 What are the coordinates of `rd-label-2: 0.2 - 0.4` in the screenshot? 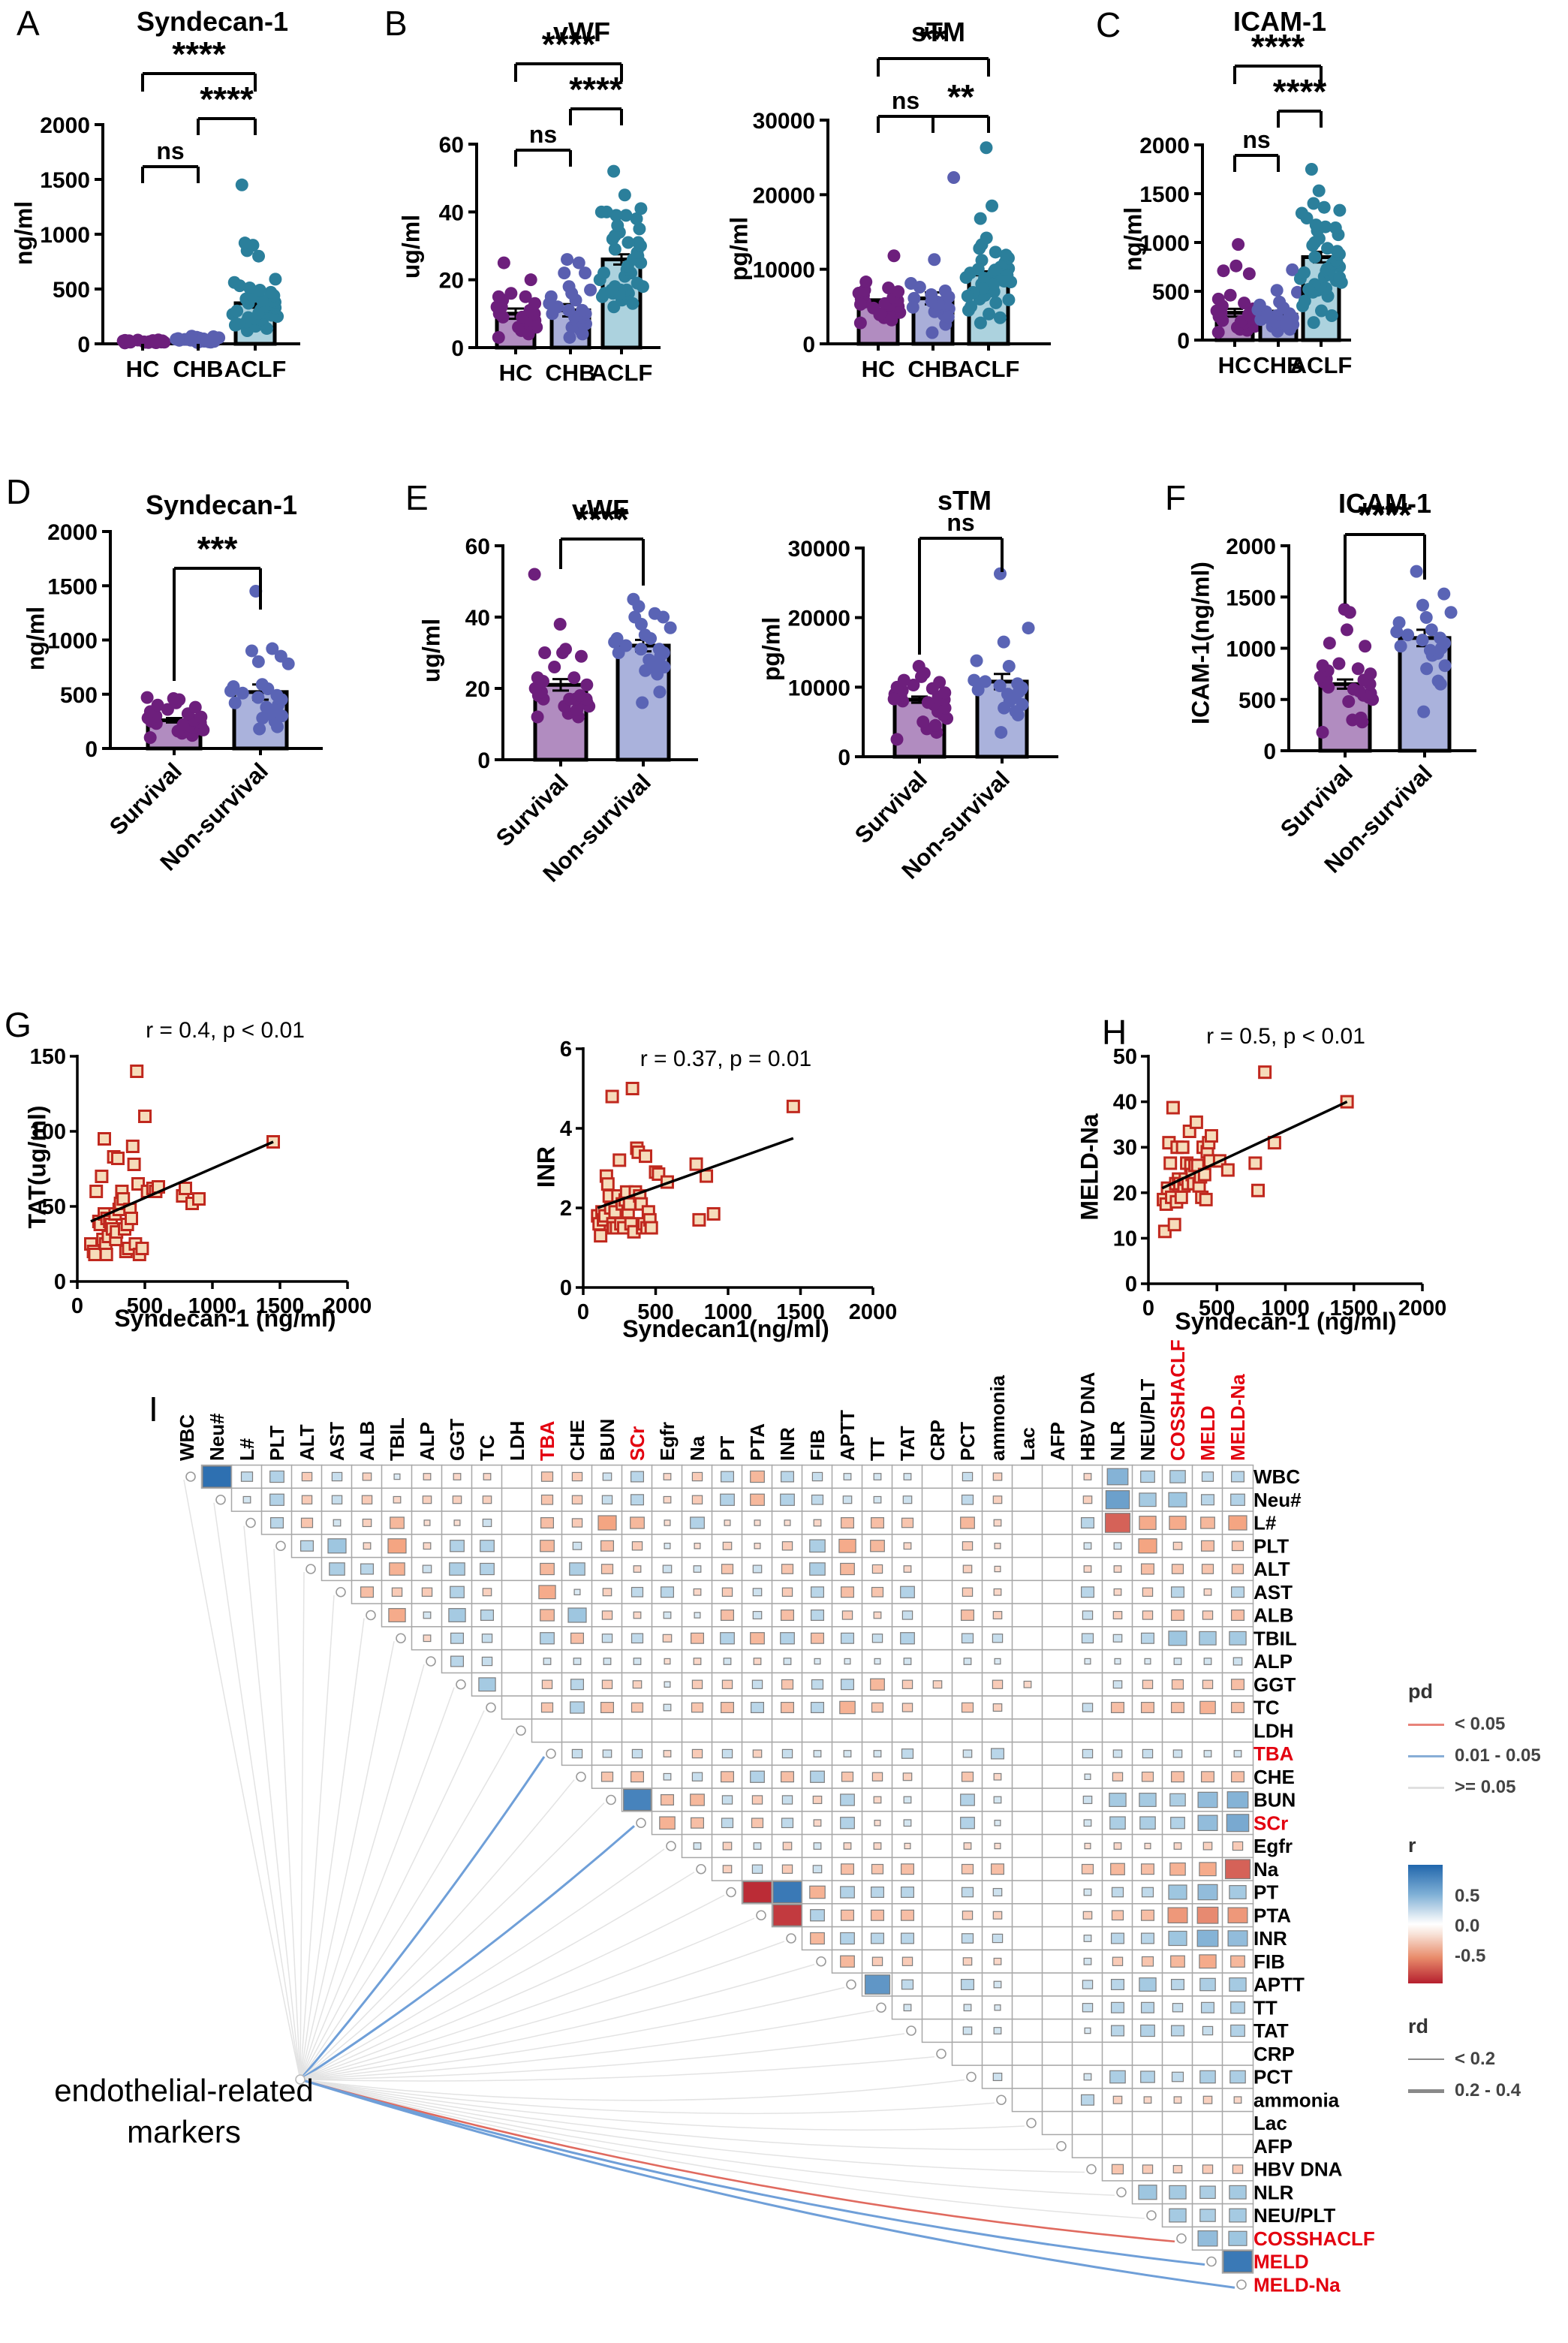 It's located at (1488, 2090).